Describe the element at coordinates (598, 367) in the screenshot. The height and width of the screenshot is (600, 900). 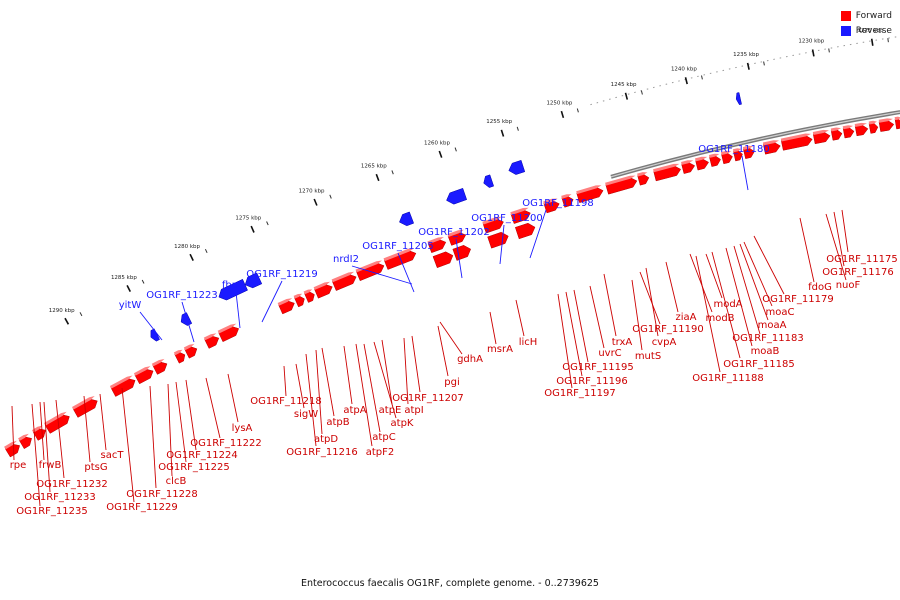
I see `gene-label: OG1RF_11195` at that location.